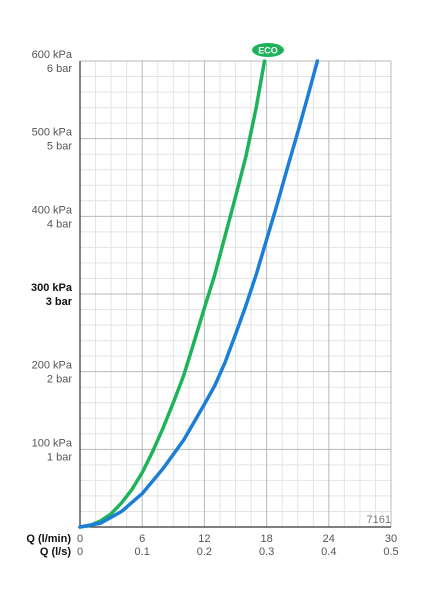  I want to click on x-tick-label-ls: 0, so click(80, 552).